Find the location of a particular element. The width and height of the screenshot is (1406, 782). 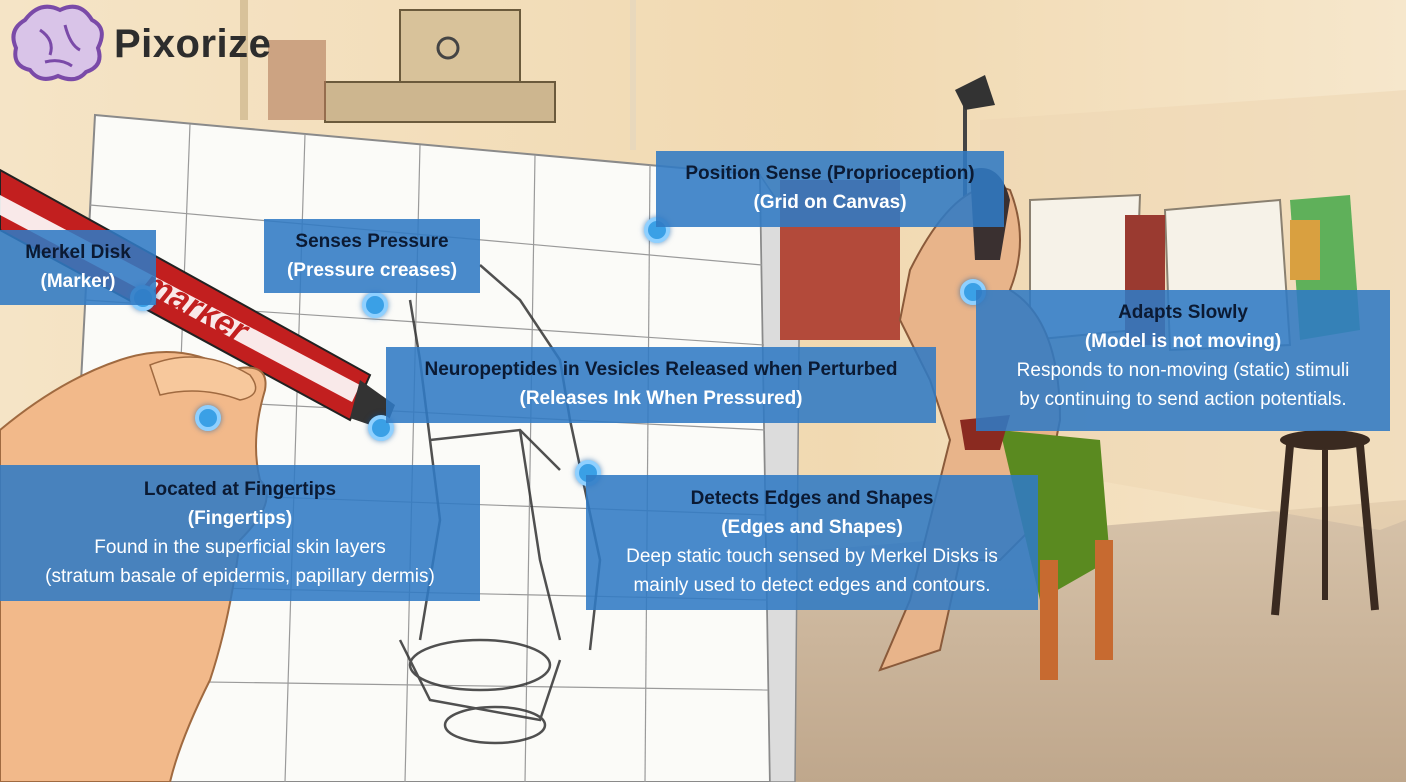

marker-dot-fingertips is located at coordinates (208, 418).